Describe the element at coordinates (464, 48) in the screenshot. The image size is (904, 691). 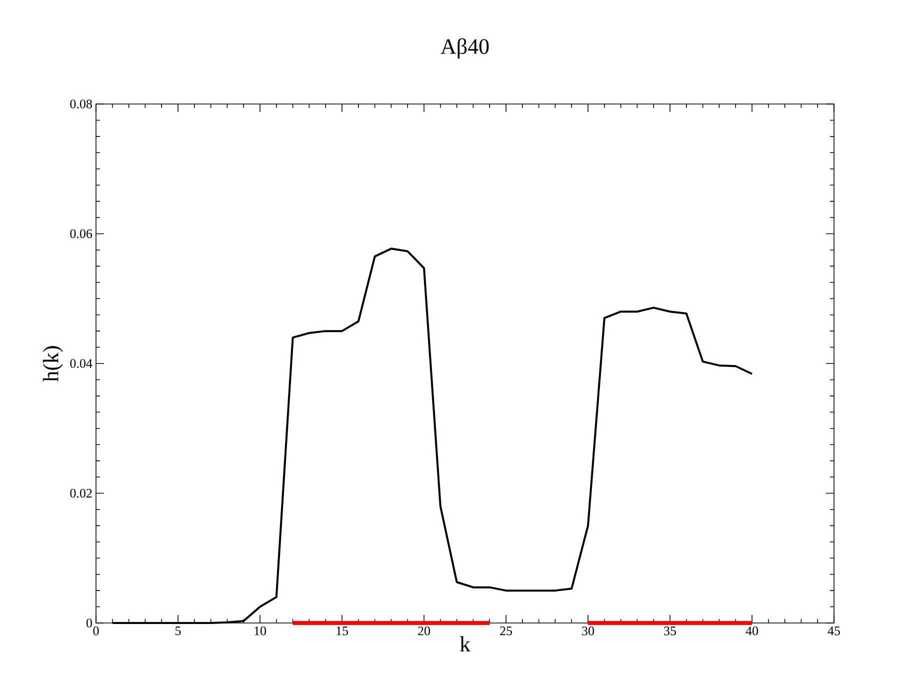
I see `chart-title: Aβ40` at that location.